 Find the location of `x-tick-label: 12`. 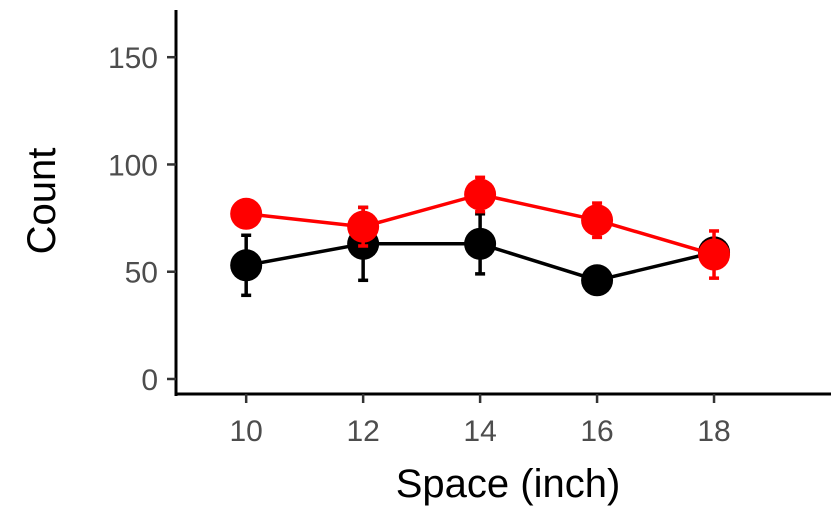

x-tick-label: 12 is located at coordinates (362, 431).